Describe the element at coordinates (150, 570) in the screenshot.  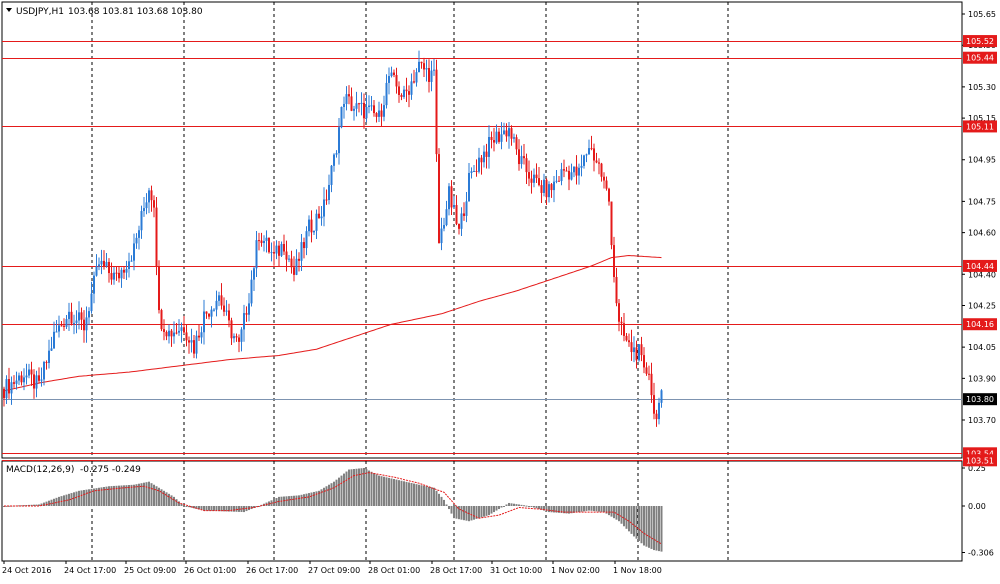
I see `time-tick-label: 25 Oct 09:00` at that location.